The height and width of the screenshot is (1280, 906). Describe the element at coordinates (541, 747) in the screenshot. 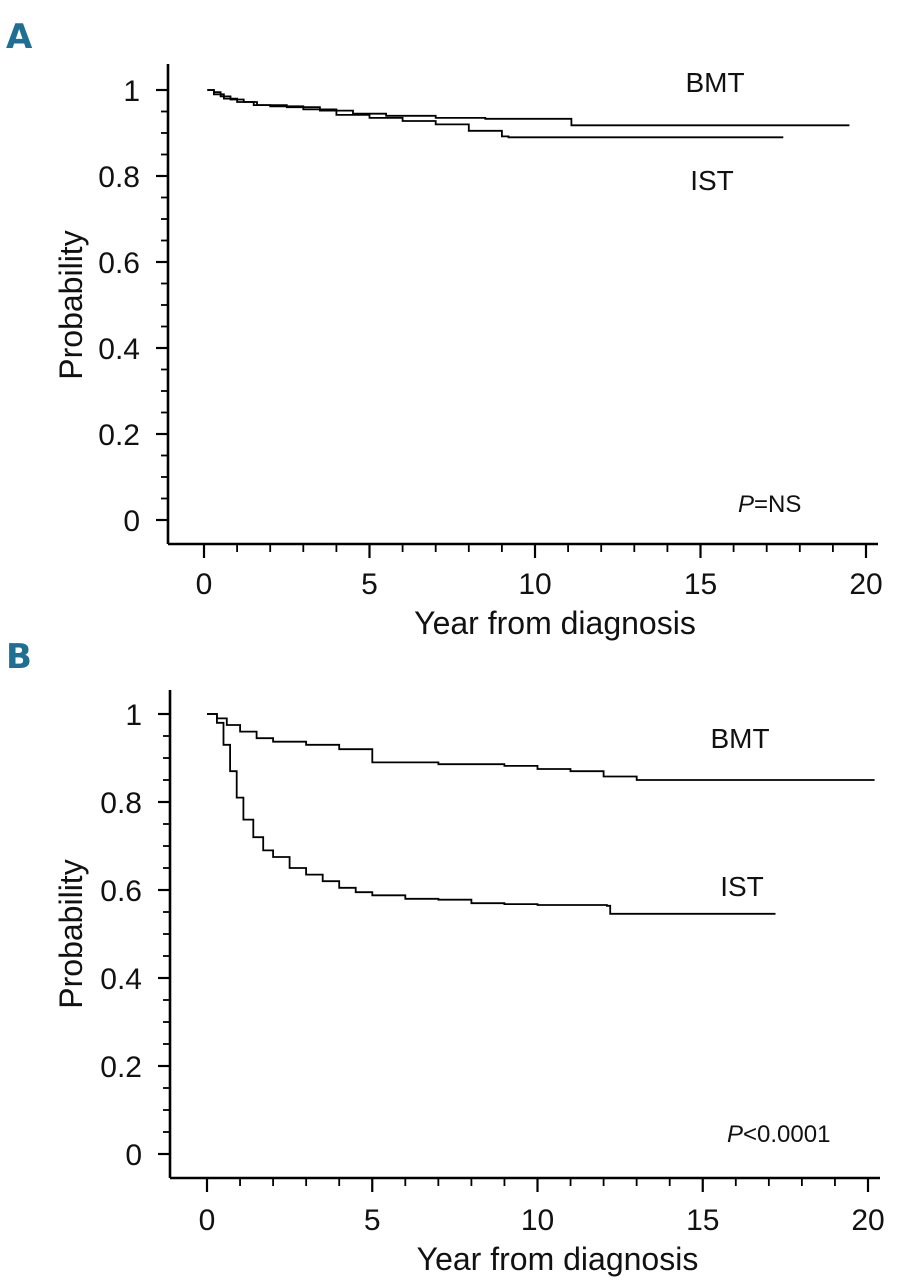

I see `series-bmt-line` at that location.